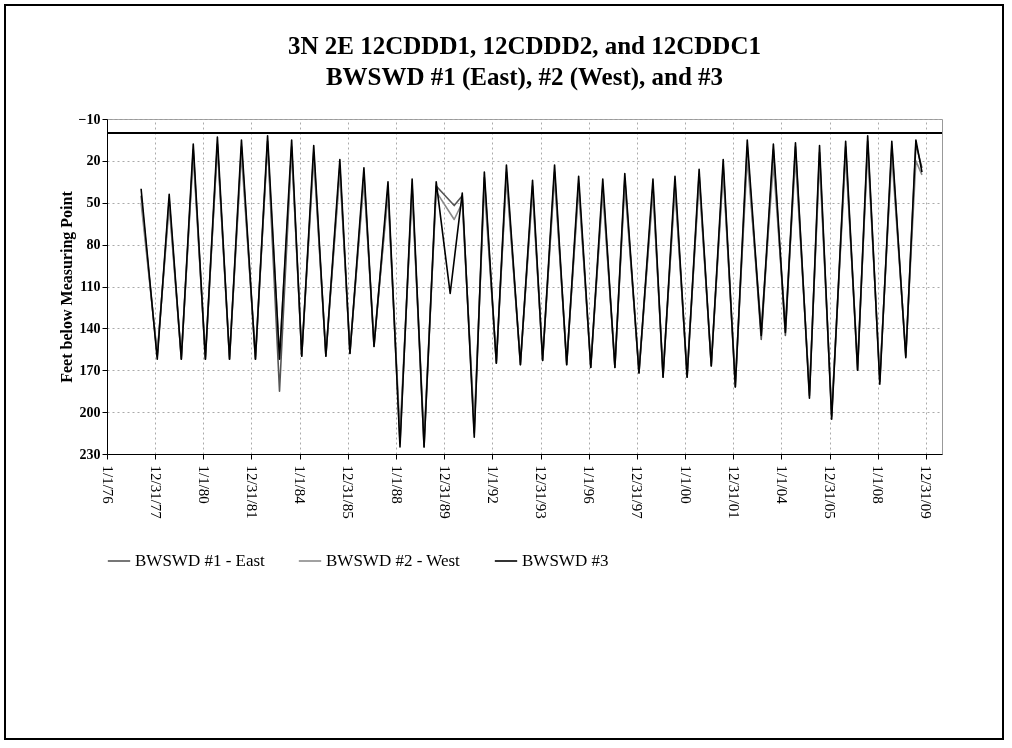 The width and height of the screenshot is (1012, 748). I want to click on legend-label: BWSWD #1 - East, so click(200, 560).